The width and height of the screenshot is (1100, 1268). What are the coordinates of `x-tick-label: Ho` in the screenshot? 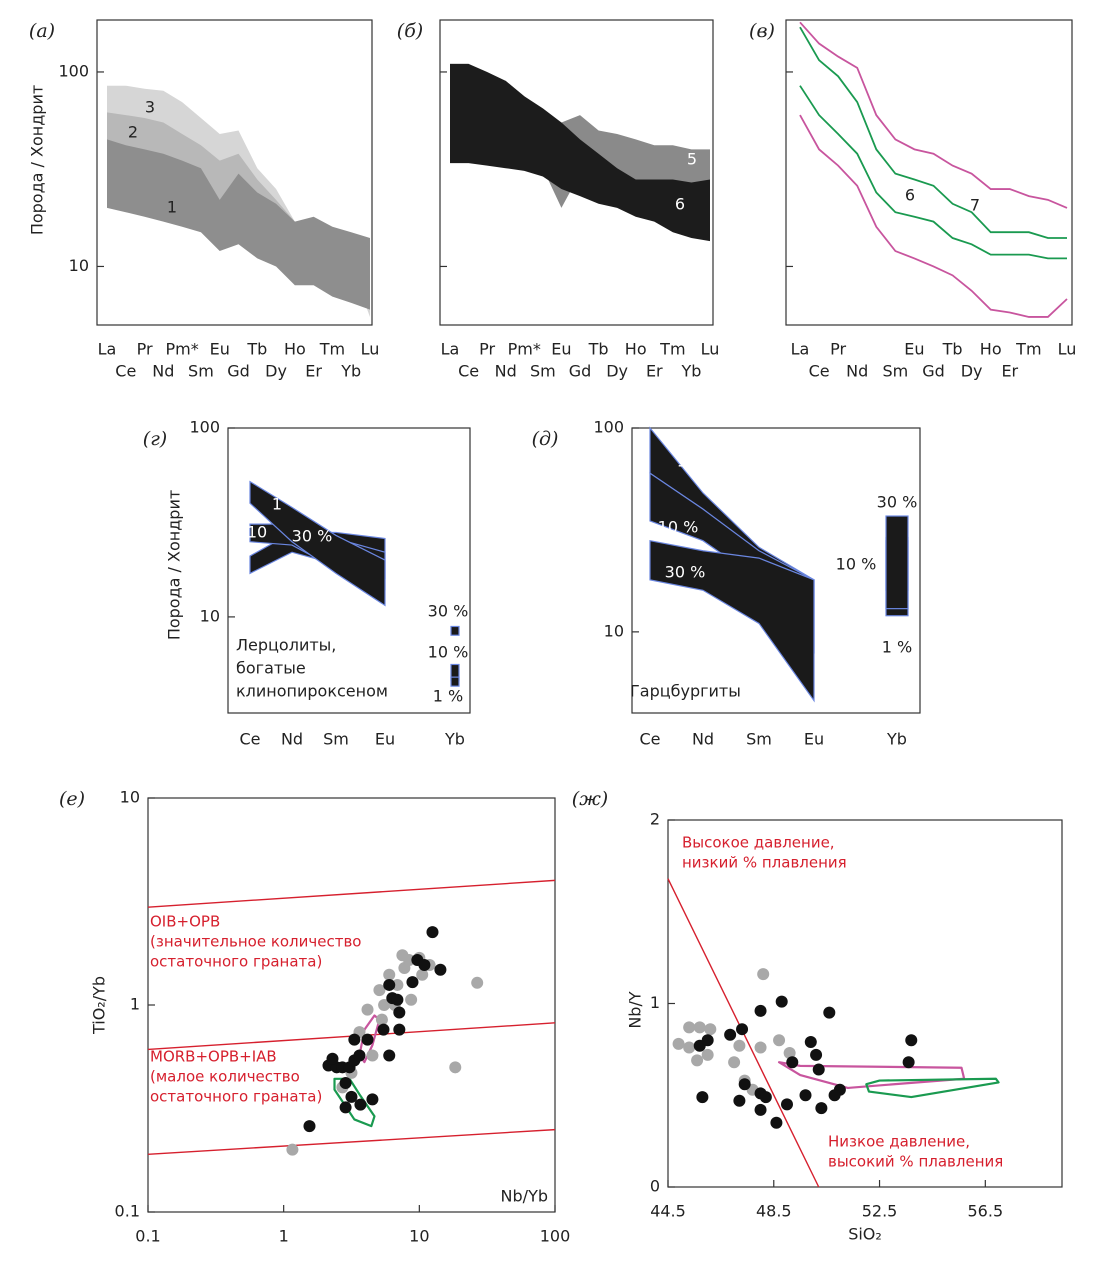 It's located at (991, 349).